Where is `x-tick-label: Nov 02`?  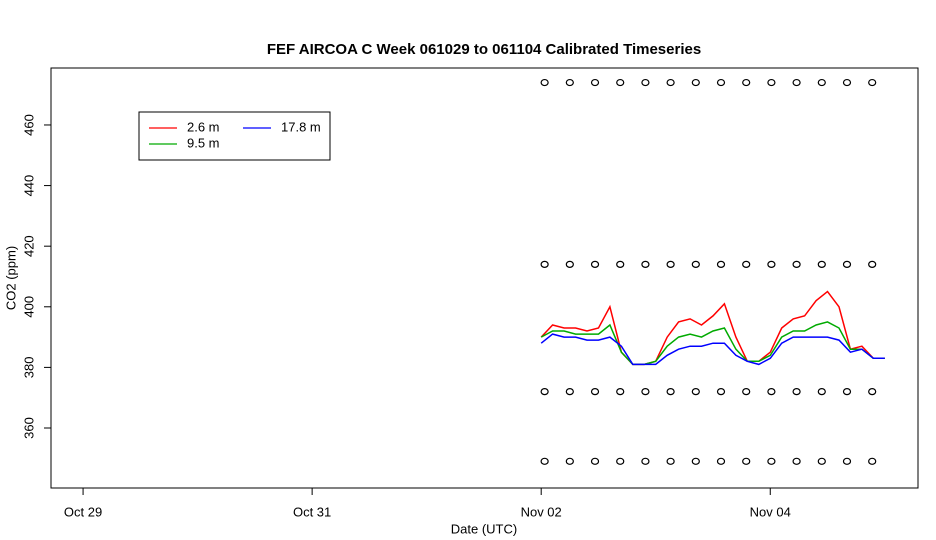 x-tick-label: Nov 02 is located at coordinates (541, 511).